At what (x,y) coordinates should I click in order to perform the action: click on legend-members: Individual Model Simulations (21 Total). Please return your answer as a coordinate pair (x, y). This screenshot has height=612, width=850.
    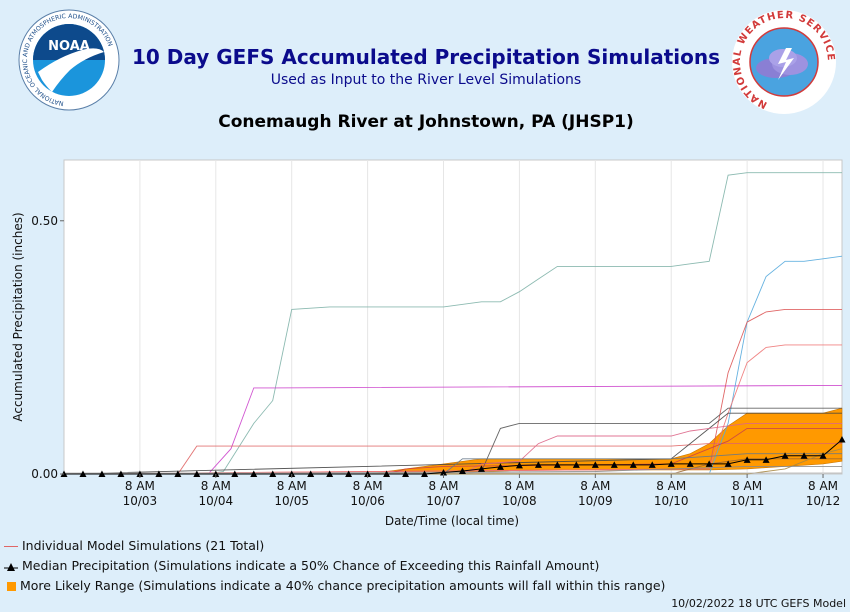
    Looking at the image, I should click on (134, 545).